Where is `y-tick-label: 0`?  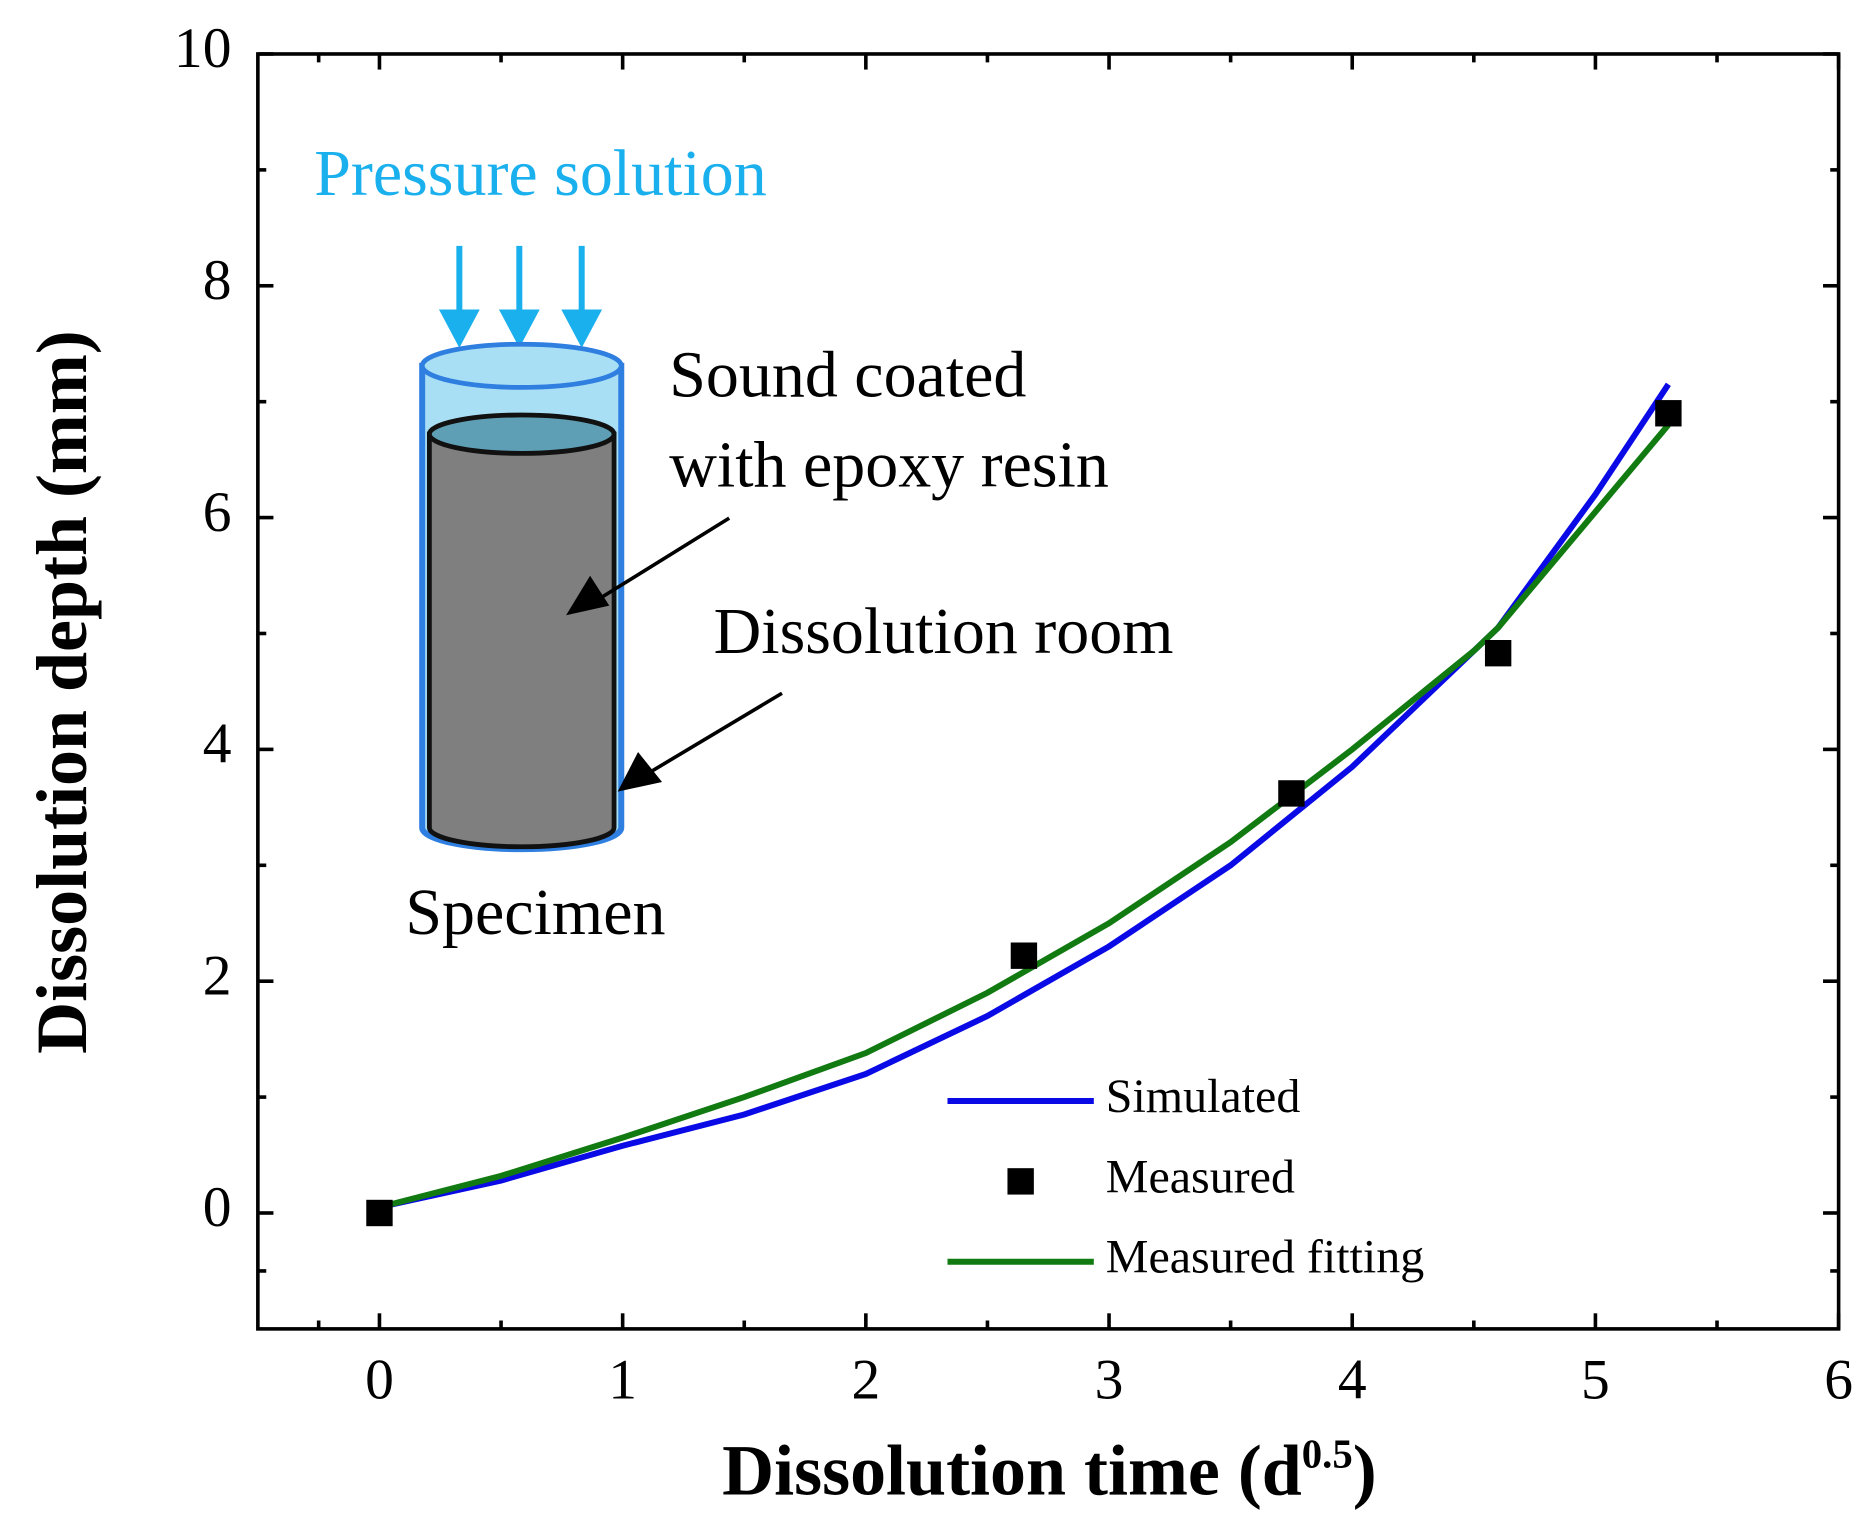 y-tick-label: 0 is located at coordinates (217, 1207).